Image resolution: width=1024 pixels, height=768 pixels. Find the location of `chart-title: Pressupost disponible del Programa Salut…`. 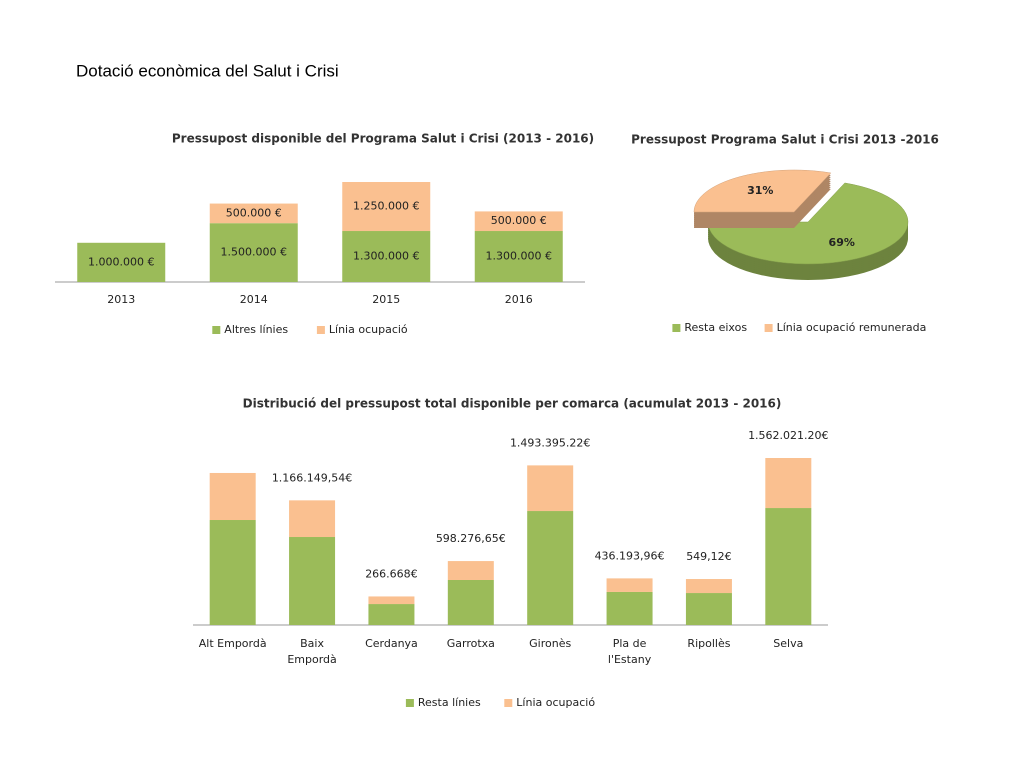

chart-title: Pressupost disponible del Programa Salut… is located at coordinates (383, 139).